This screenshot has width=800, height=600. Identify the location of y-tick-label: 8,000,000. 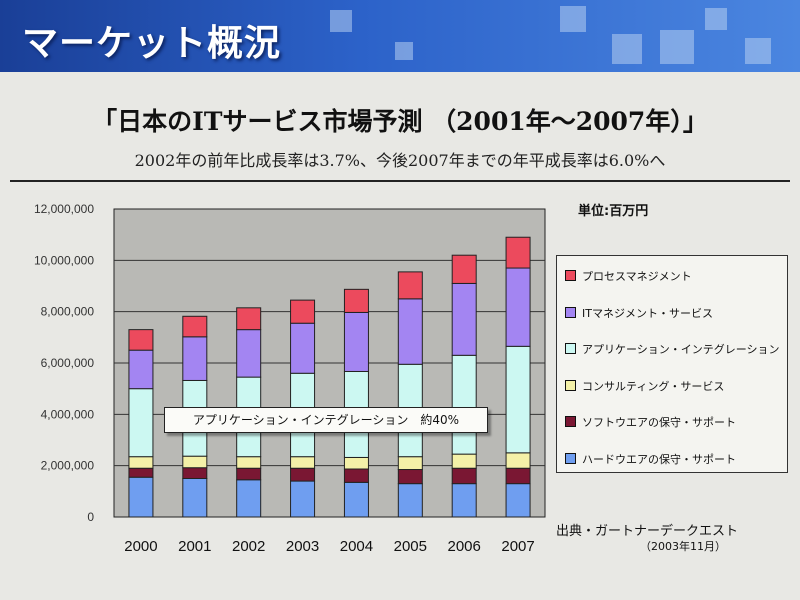
(68, 312).